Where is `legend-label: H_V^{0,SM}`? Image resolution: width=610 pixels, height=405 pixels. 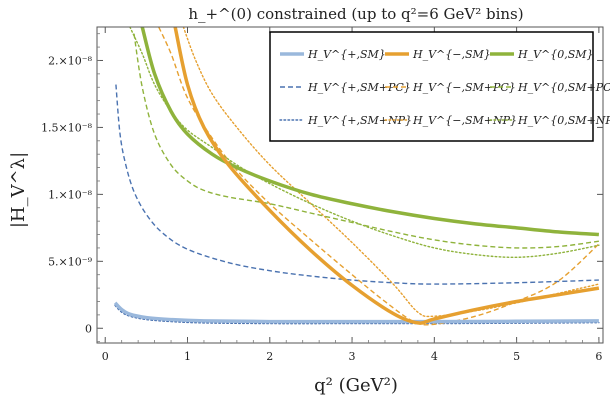
legend-label: H_V^{0,SM} is located at coordinates (555, 54).